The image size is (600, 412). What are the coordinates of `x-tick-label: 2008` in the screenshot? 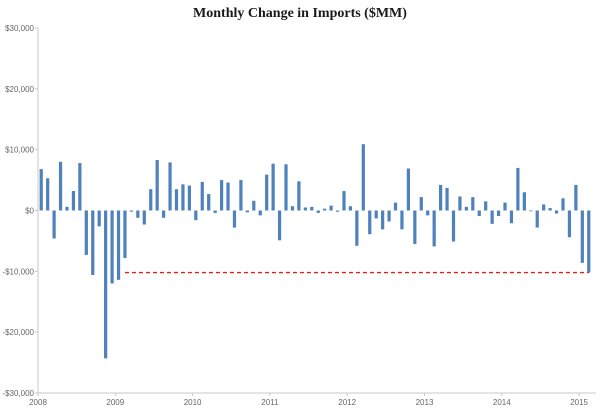 It's located at (38, 402).